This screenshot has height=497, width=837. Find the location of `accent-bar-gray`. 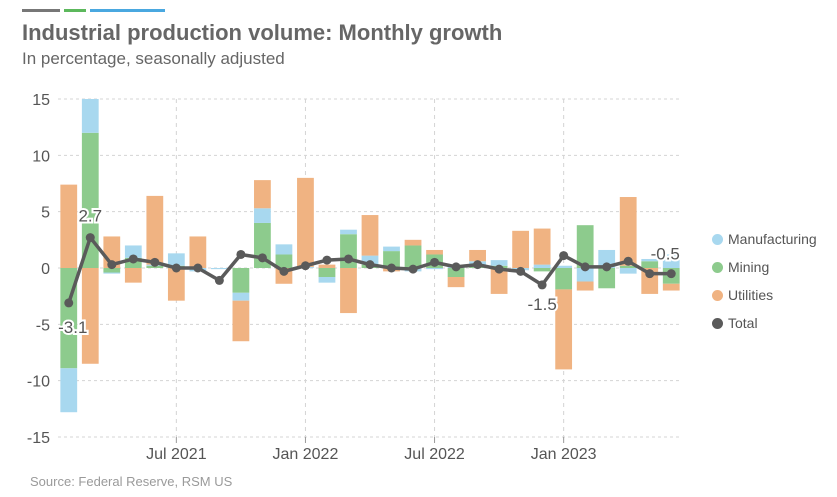

accent-bar-gray is located at coordinates (41, 10).